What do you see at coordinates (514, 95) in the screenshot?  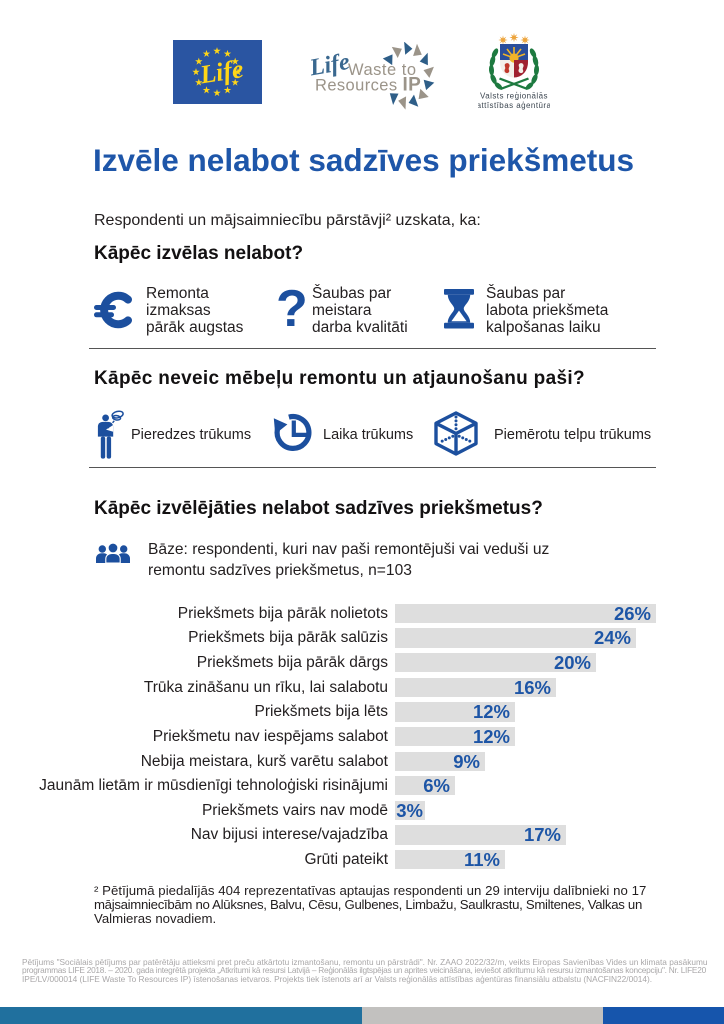 I see `svg-text: Valsts reģionālās` at bounding box center [514, 95].